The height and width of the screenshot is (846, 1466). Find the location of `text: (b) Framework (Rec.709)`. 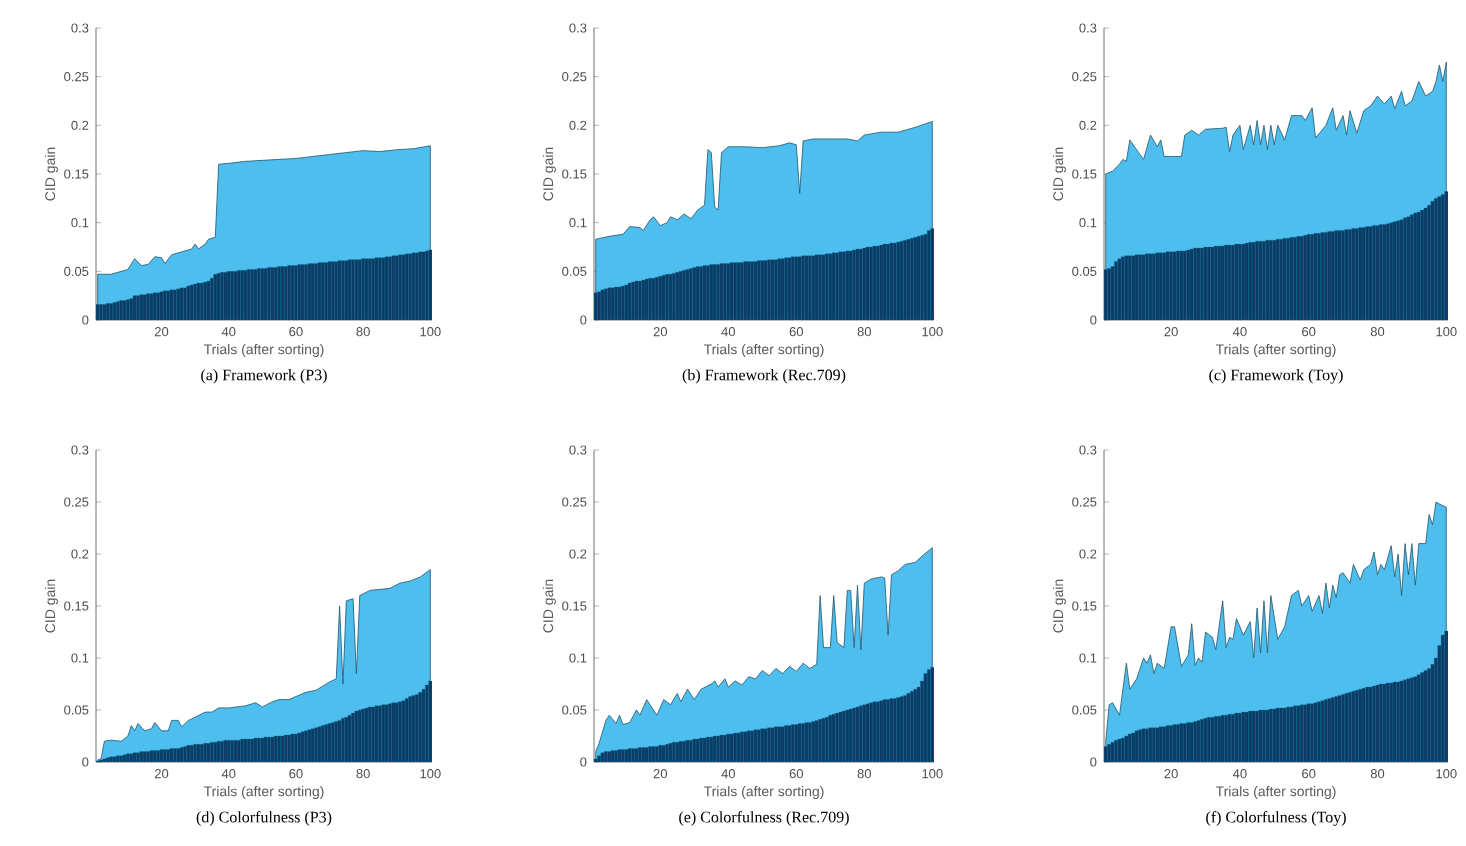

text: (b) Framework (Rec.709) is located at coordinates (764, 376).